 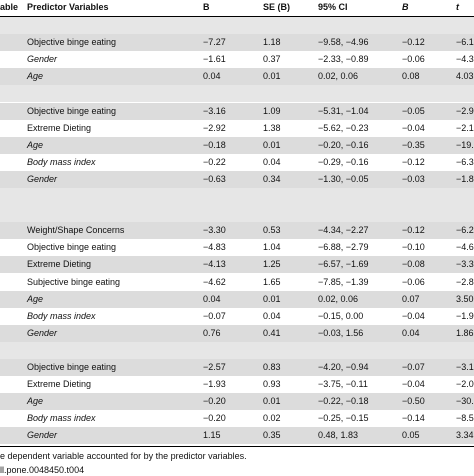 What do you see at coordinates (272, 76) in the screenshot?
I see `se-cell: 0.01` at bounding box center [272, 76].